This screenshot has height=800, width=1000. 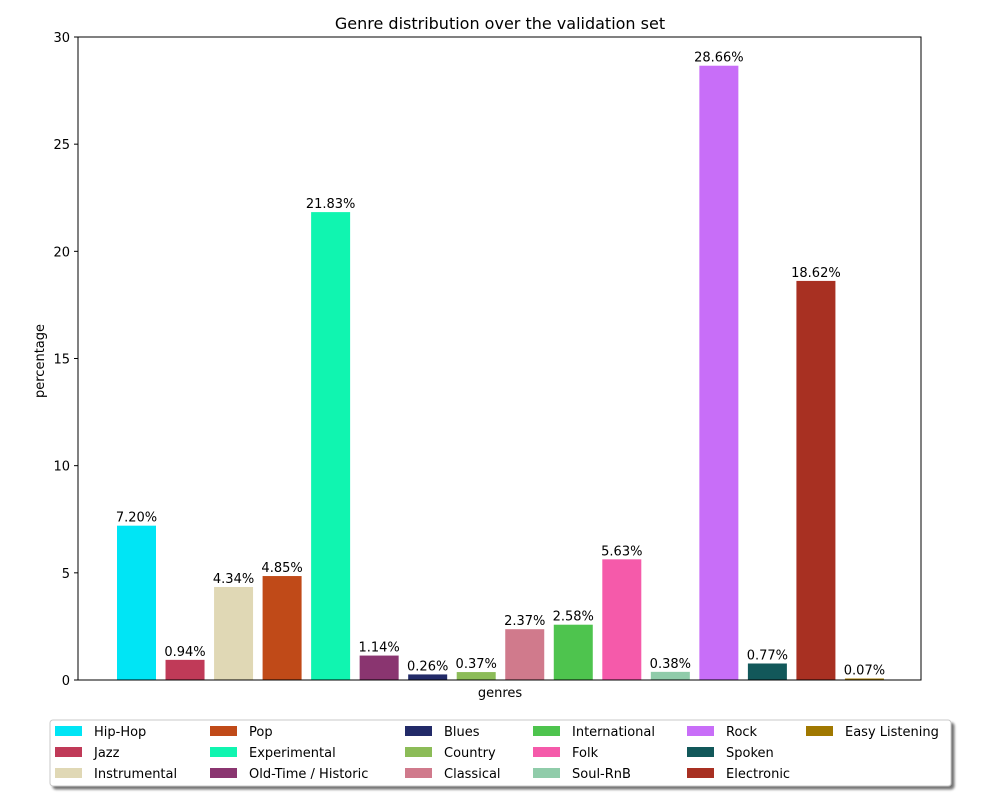 I want to click on legend-frame, so click(x=500, y=753).